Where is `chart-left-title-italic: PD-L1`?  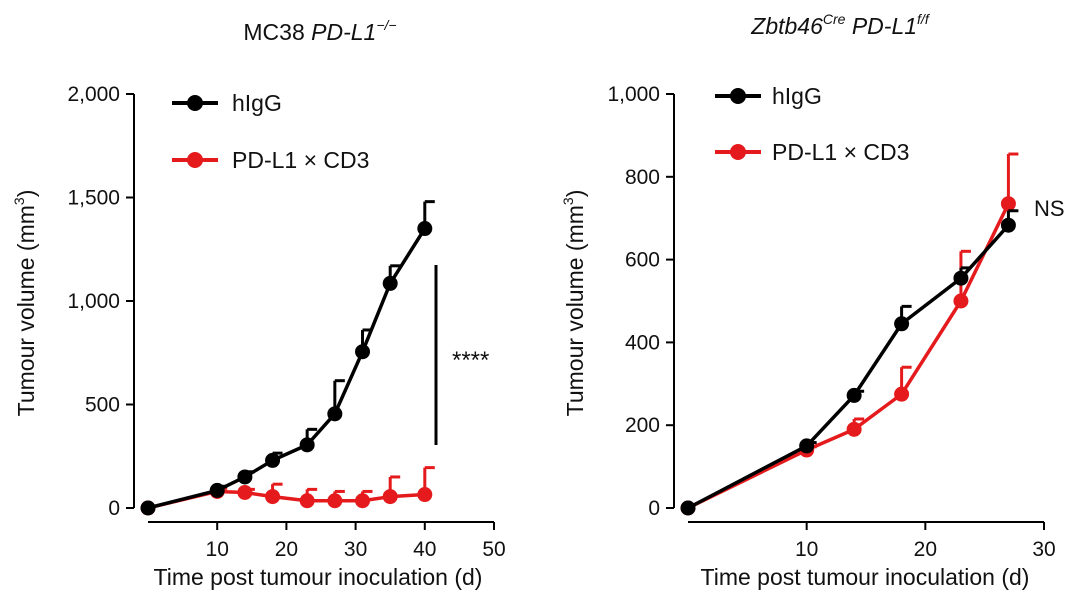 chart-left-title-italic: PD-L1 is located at coordinates (343, 32).